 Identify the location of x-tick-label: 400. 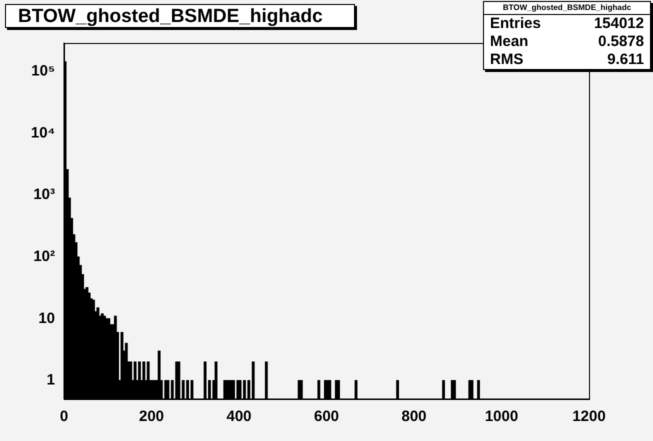
(239, 417).